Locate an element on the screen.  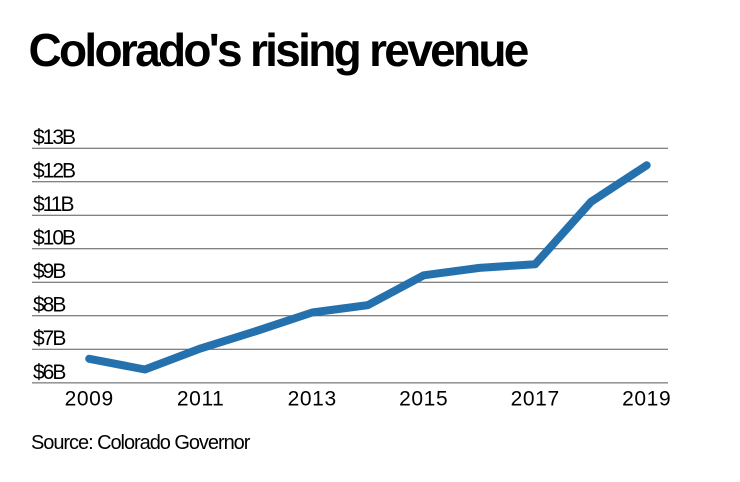
svg-text: $7B is located at coordinates (49, 338).